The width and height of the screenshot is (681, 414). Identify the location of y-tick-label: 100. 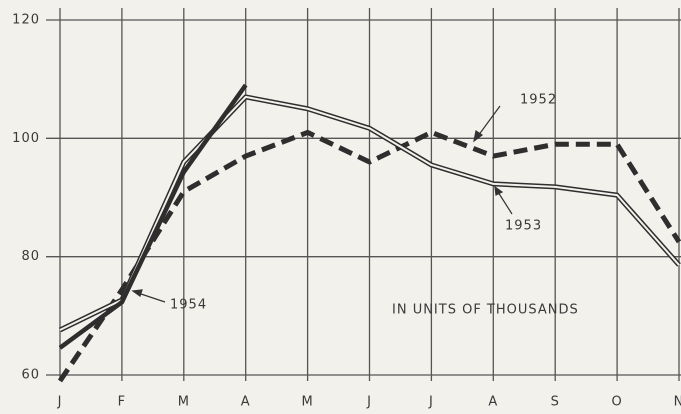
(26, 138).